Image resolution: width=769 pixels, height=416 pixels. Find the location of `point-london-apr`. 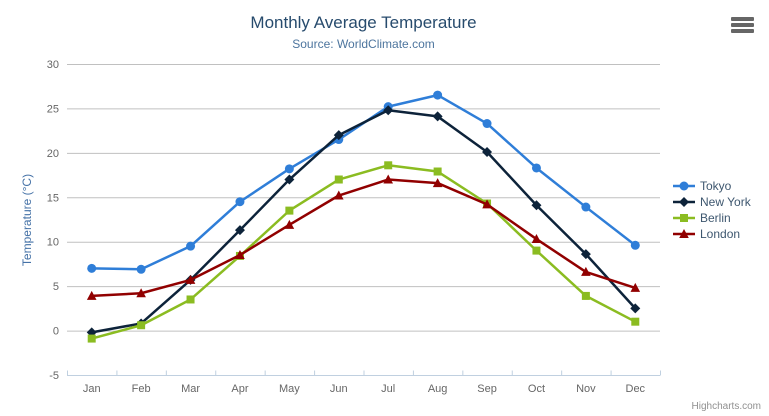

point-london-apr is located at coordinates (240, 255).